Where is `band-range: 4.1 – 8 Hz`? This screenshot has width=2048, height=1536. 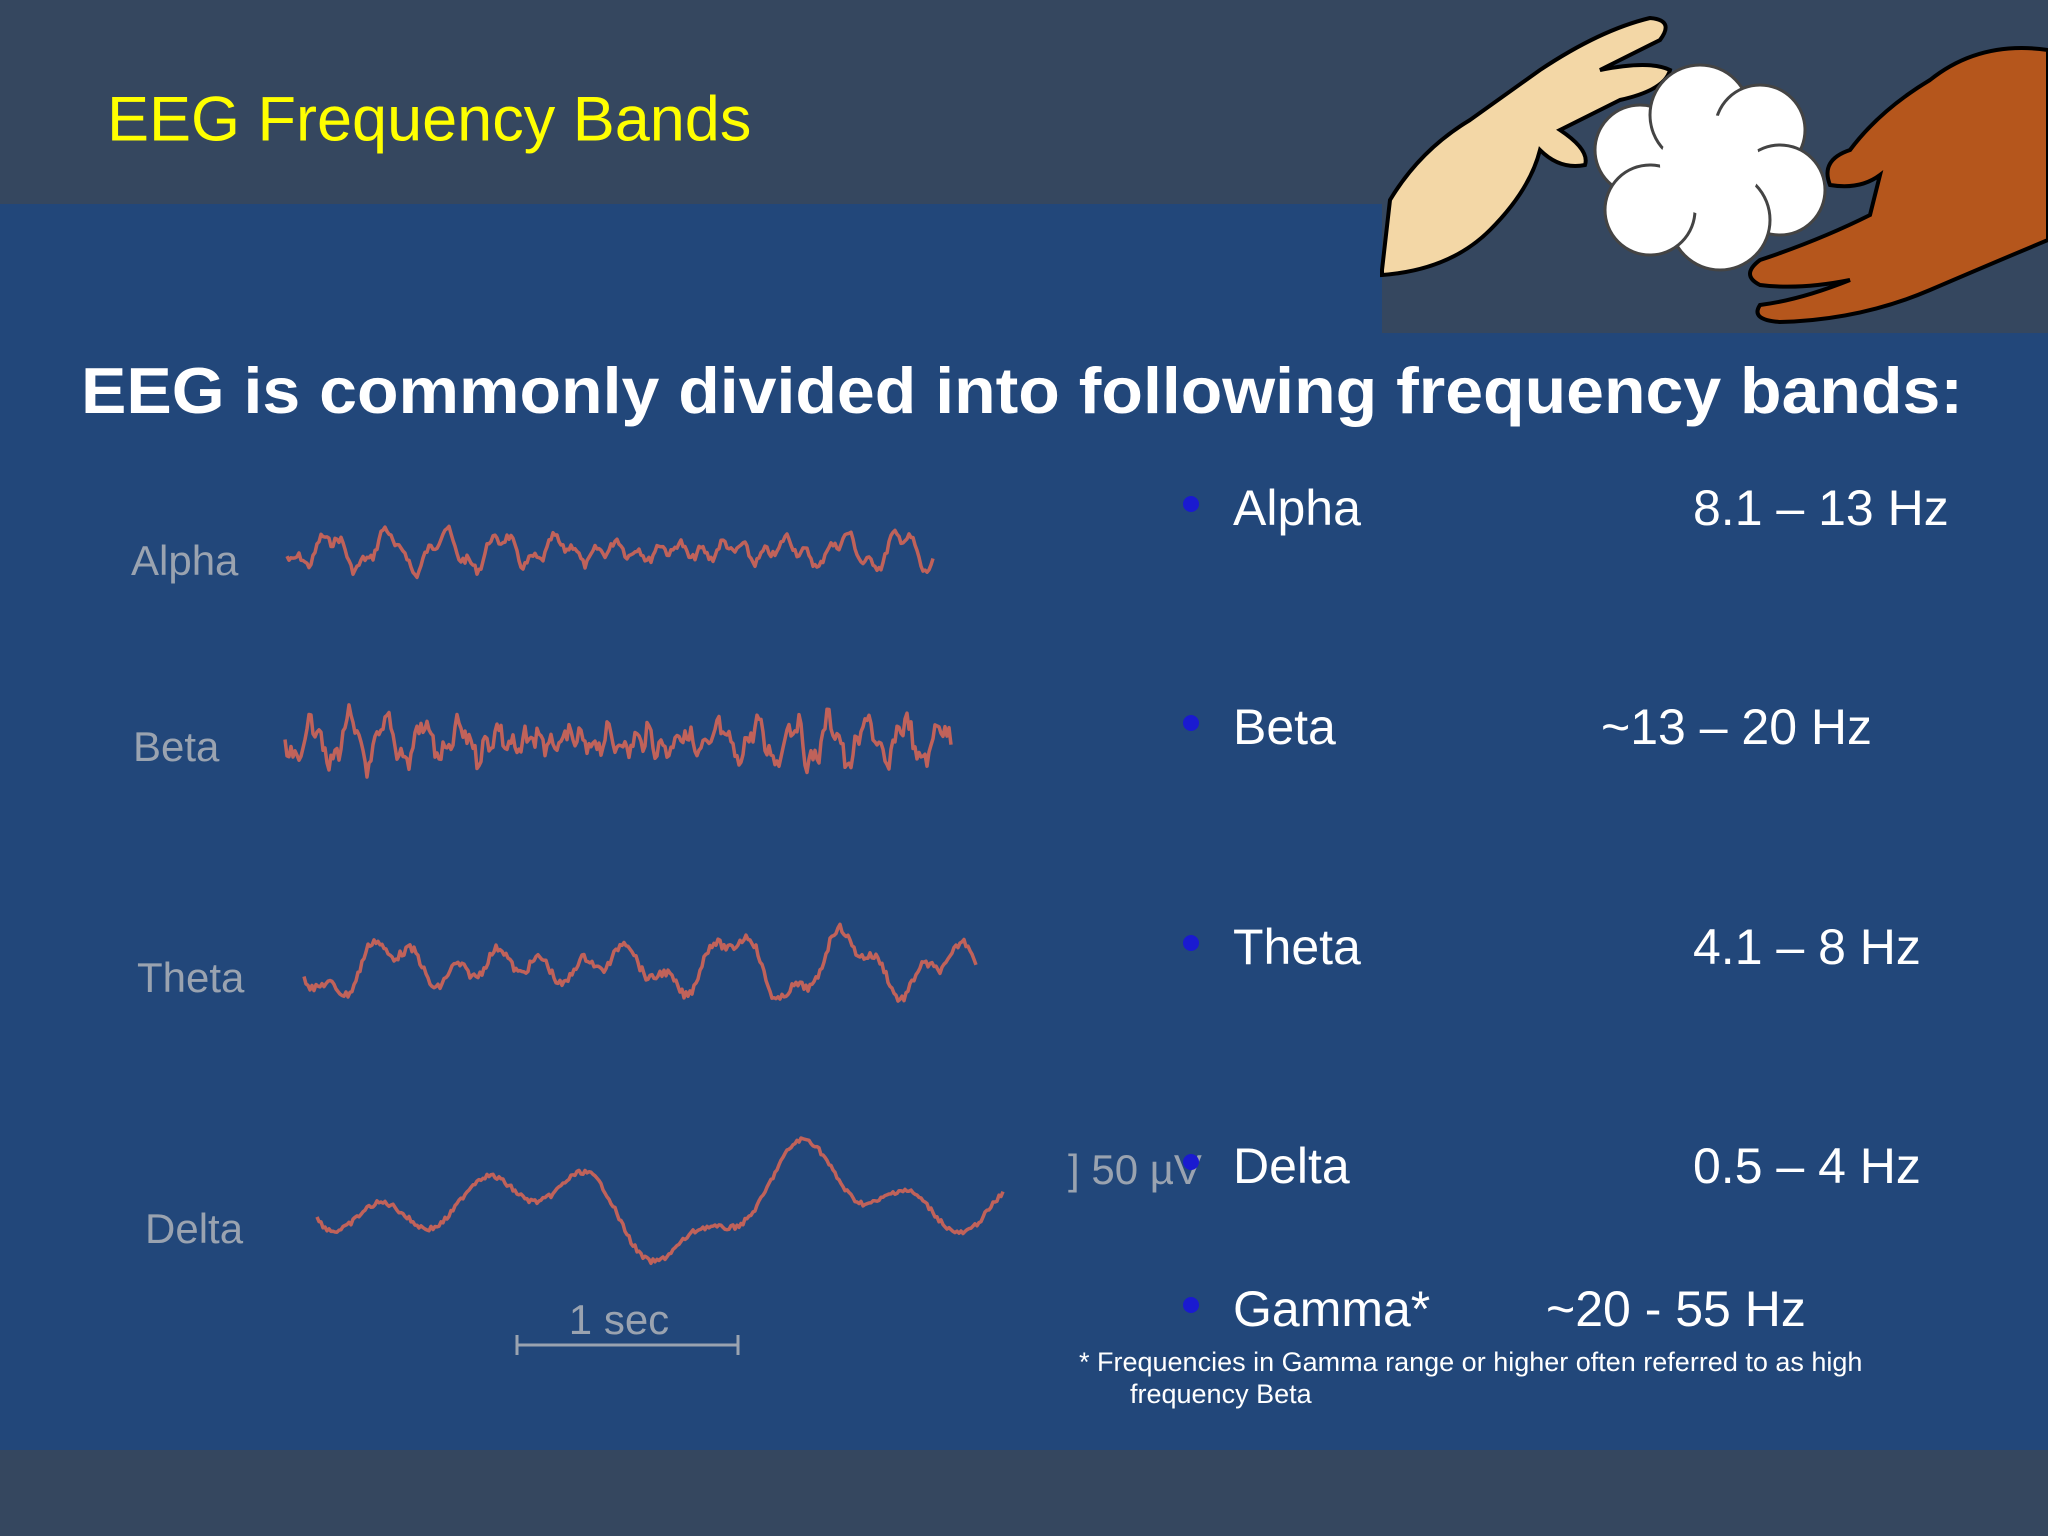 band-range: 4.1 – 8 Hz is located at coordinates (1807, 947).